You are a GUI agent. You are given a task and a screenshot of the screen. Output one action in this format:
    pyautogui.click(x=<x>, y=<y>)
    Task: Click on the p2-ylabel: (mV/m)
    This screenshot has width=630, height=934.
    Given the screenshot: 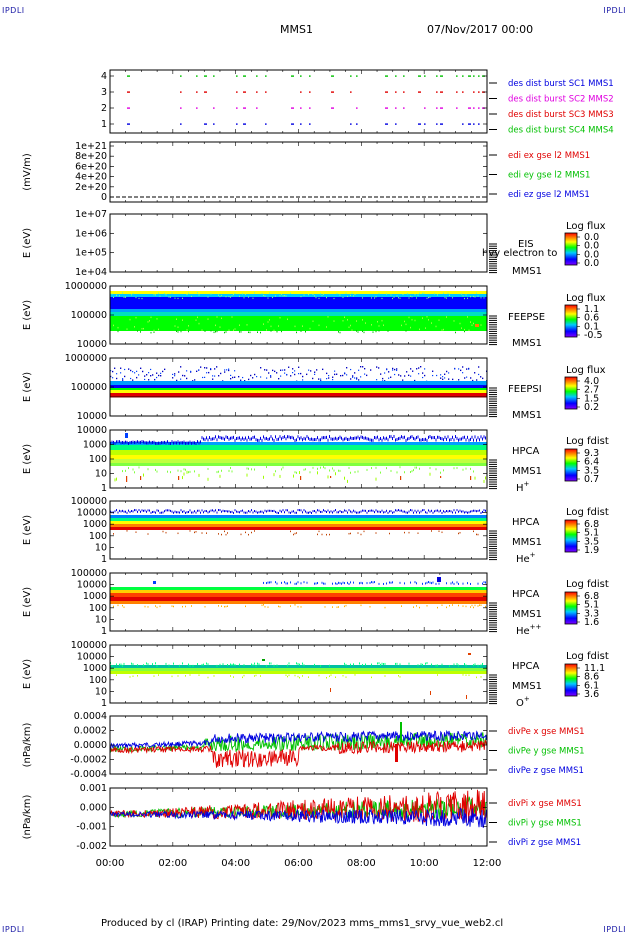 What is the action you would take?
    pyautogui.click(x=27, y=172)
    